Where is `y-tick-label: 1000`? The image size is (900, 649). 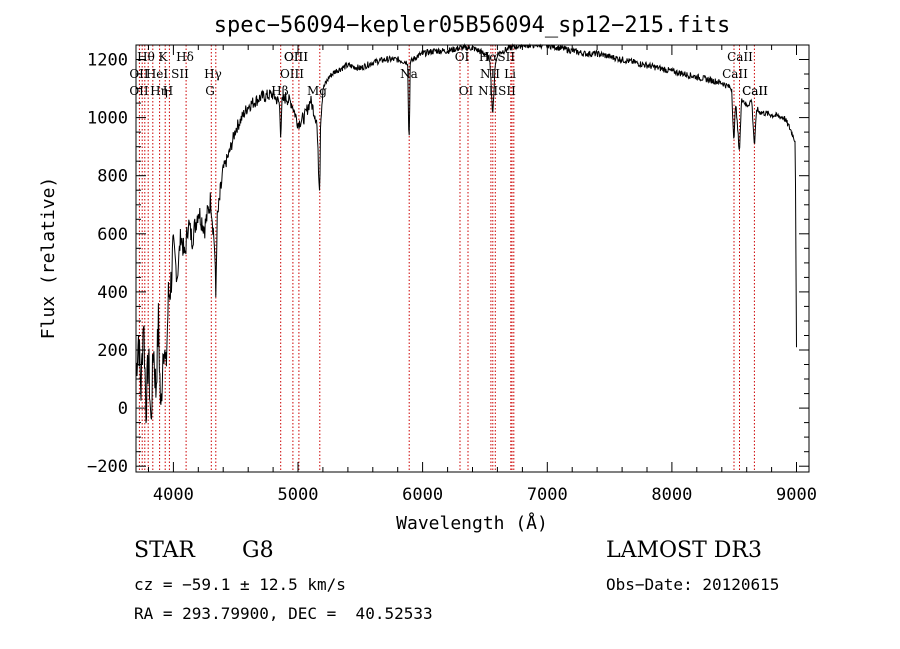
y-tick-label: 1000 is located at coordinates (107, 119).